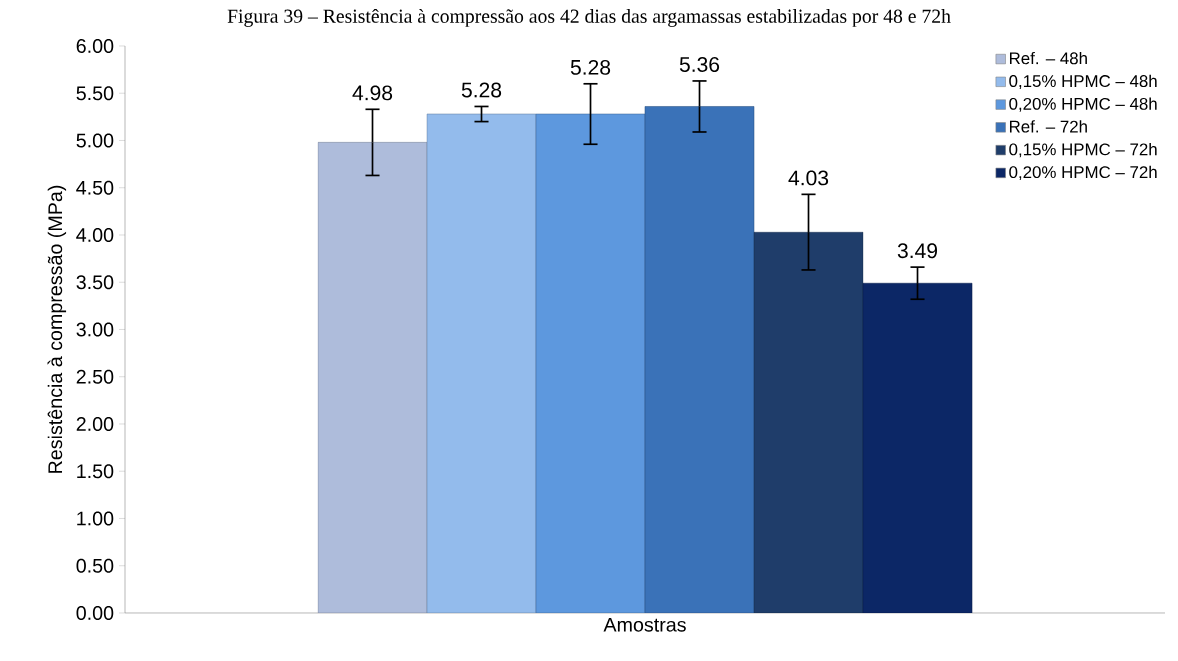 The width and height of the screenshot is (1178, 661). What do you see at coordinates (95, 329) in the screenshot?
I see `y-tick-label: 3.00` at bounding box center [95, 329].